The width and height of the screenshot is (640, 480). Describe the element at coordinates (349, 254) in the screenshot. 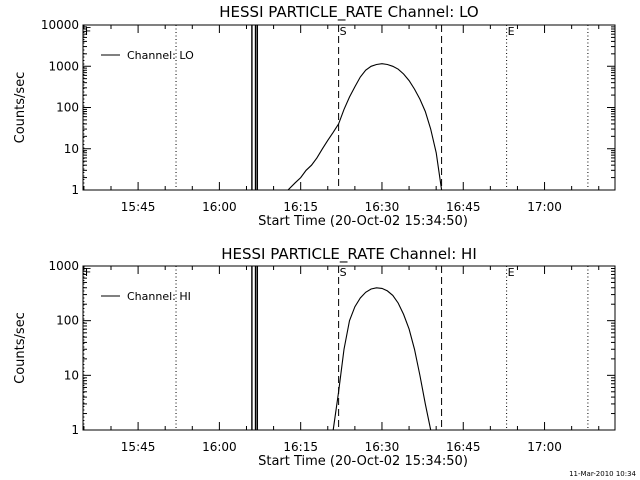

I see `chart-title: HESSI PARTICLE_RATE Channel: HI` at that location.